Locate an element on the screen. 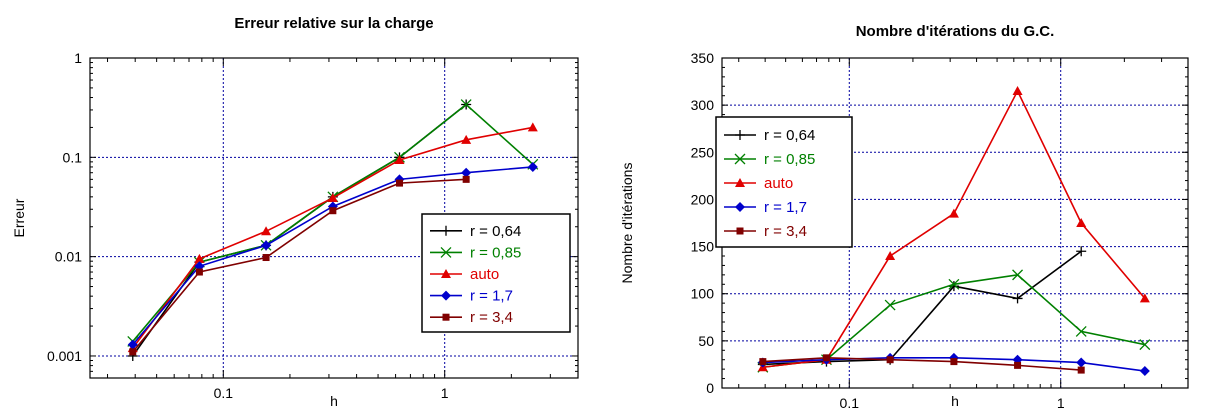 This screenshot has height=408, width=1209. y-axis-label: Erreur is located at coordinates (19, 217).